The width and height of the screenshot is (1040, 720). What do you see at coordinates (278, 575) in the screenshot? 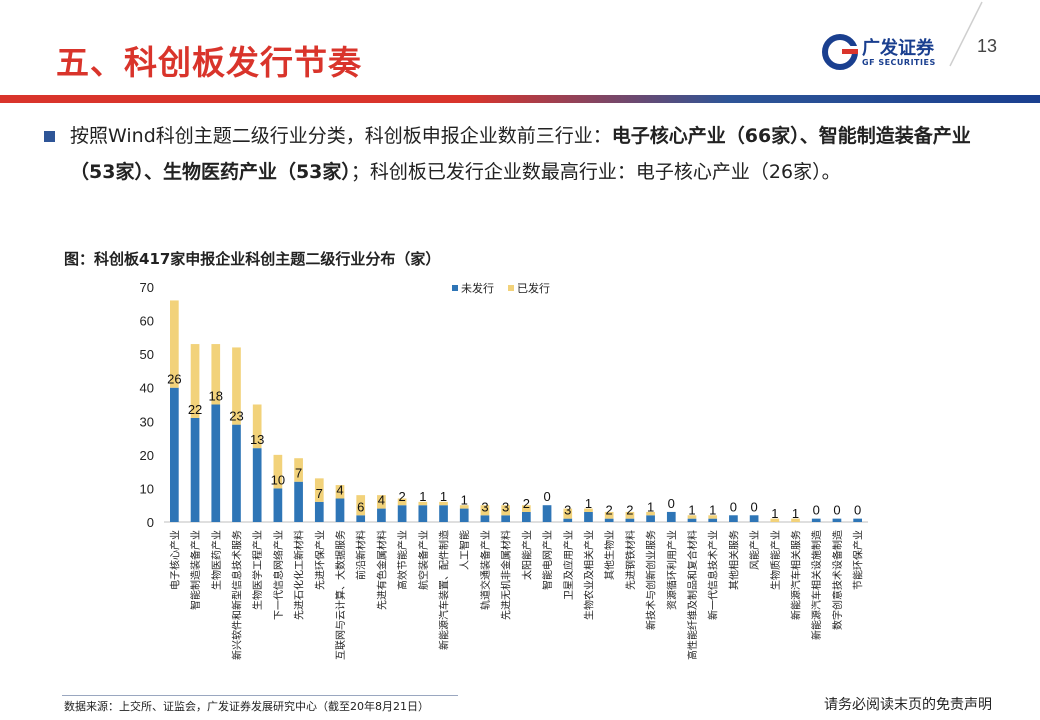
I see `x-category-label: 下一代信息网络产业` at bounding box center [278, 575].